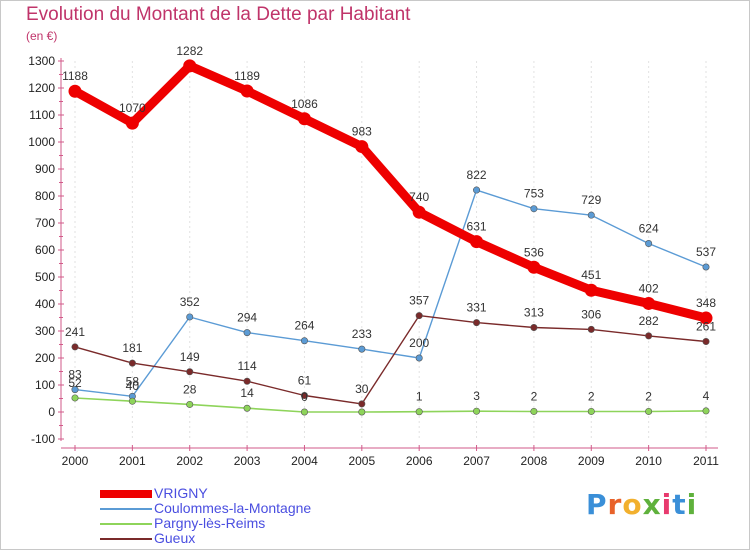 The image size is (750, 550). I want to click on x-tick-label: 2004, so click(304, 461).